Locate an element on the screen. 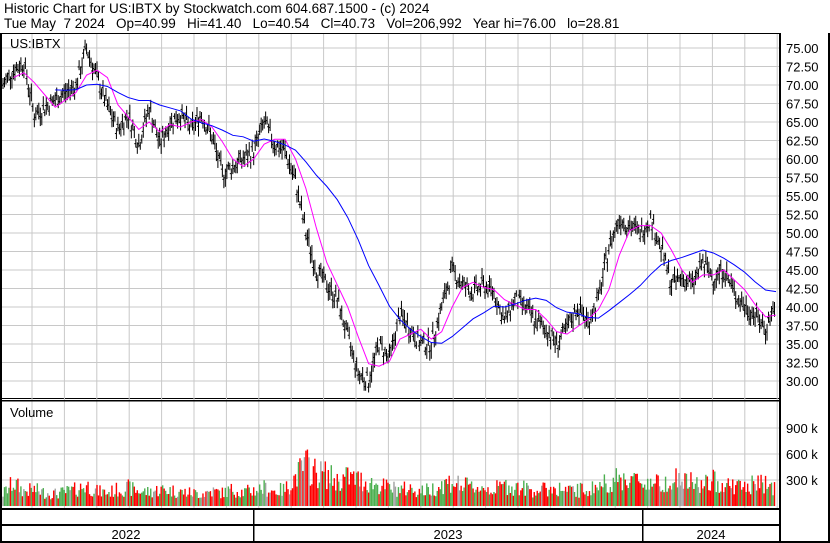  volume-bars is located at coordinates (389, 477).